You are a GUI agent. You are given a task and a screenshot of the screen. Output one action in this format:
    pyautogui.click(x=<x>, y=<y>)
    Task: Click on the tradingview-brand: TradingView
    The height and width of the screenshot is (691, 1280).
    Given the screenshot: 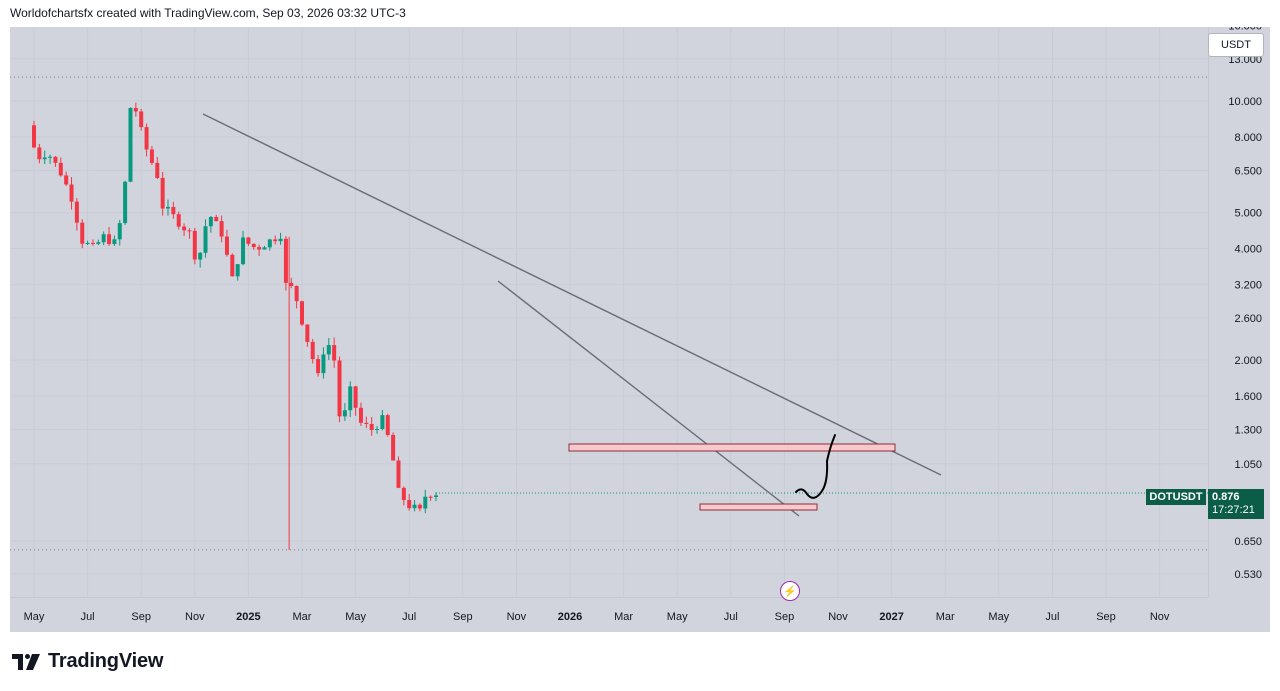 What is the action you would take?
    pyautogui.click(x=87, y=661)
    